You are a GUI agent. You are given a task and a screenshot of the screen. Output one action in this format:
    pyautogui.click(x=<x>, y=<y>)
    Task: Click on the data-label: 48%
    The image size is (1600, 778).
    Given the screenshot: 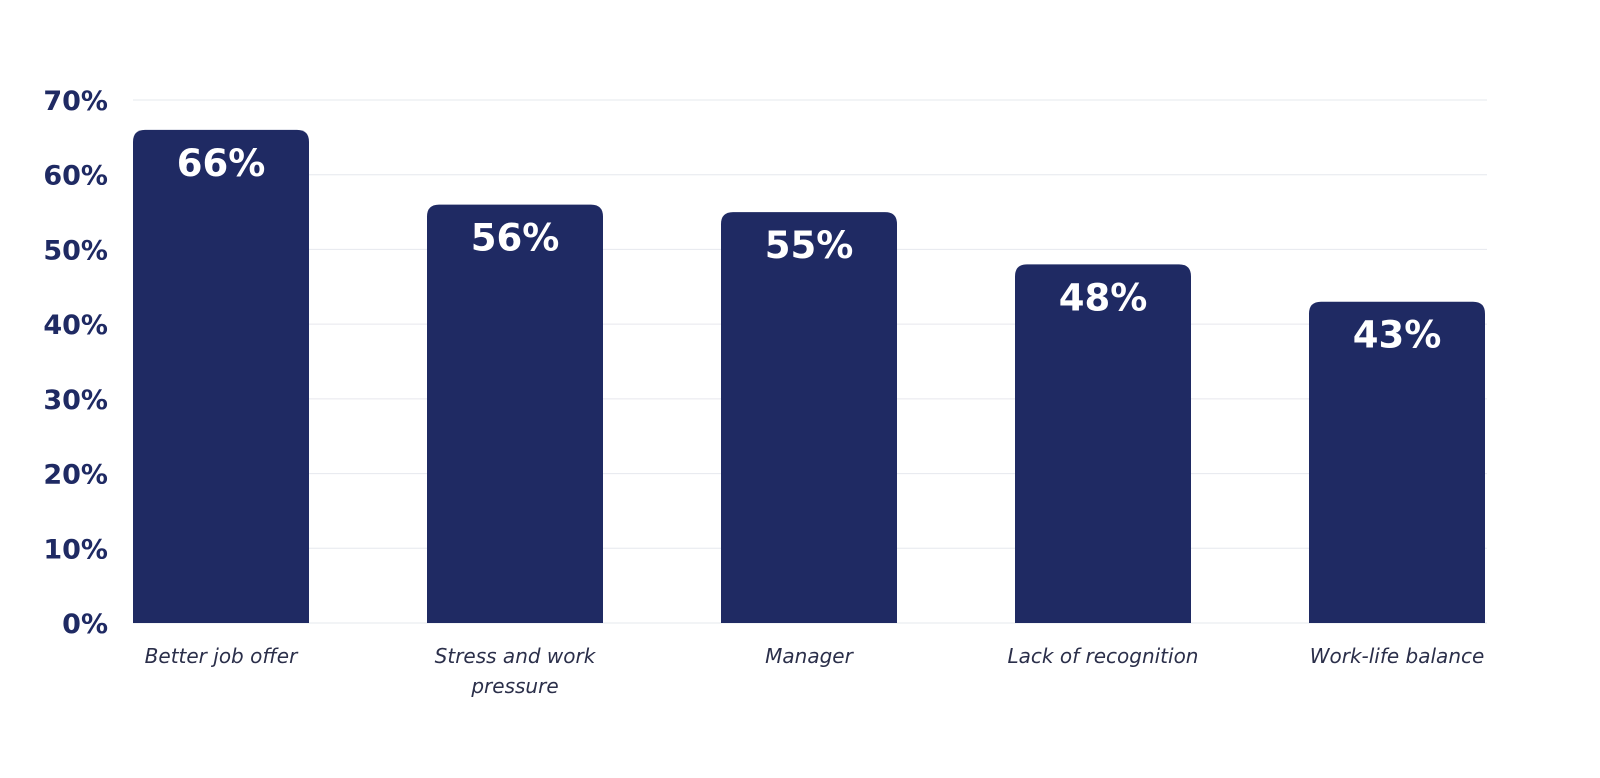 What is the action you would take?
    pyautogui.click(x=1103, y=297)
    